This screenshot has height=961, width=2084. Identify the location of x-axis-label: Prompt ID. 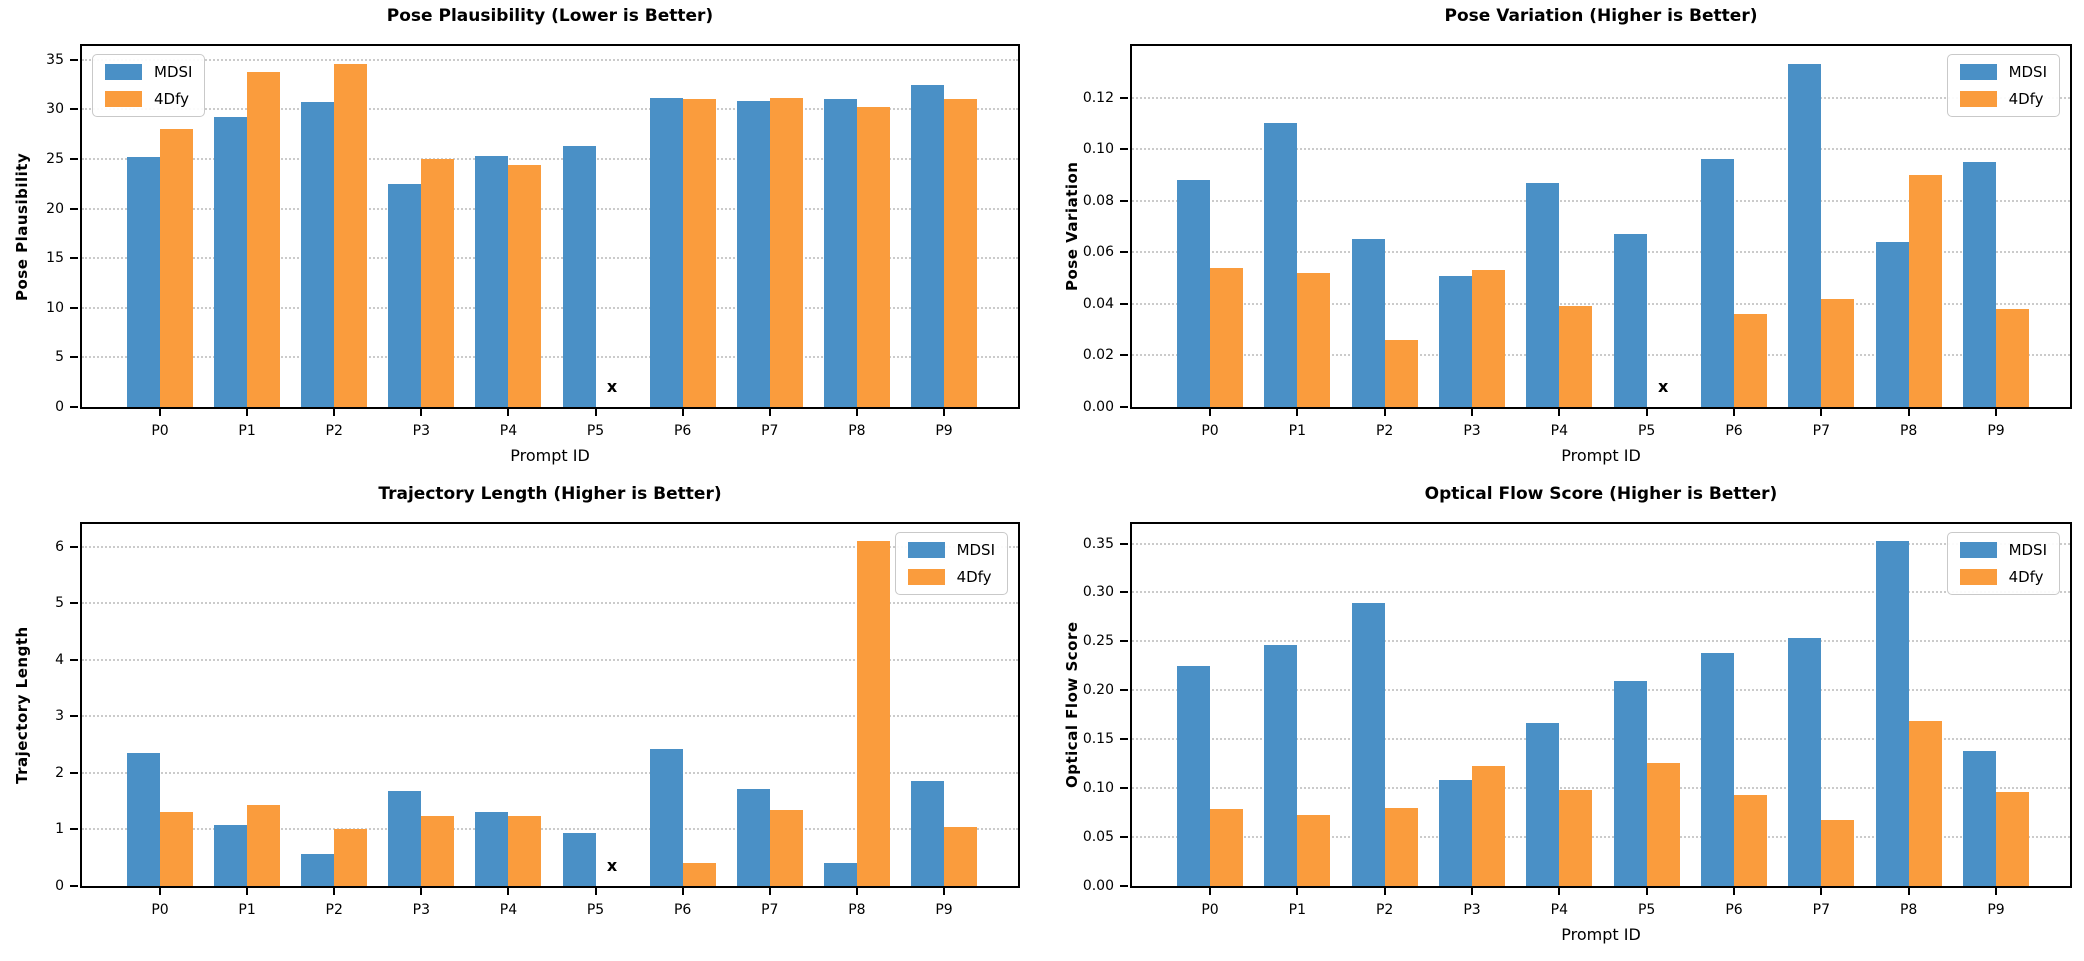
(550, 455).